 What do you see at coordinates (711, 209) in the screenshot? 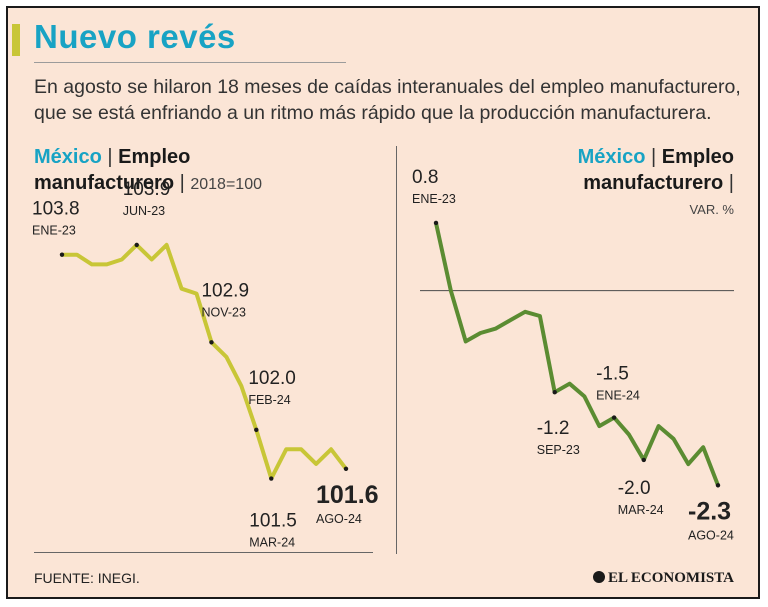
I see `right-unit: VAR. %` at bounding box center [711, 209].